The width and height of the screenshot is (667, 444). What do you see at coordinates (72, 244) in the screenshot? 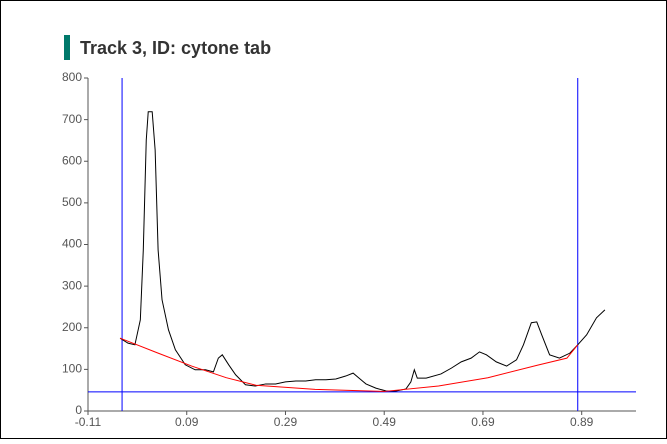
I see `y-tick-label: 400` at bounding box center [72, 244].